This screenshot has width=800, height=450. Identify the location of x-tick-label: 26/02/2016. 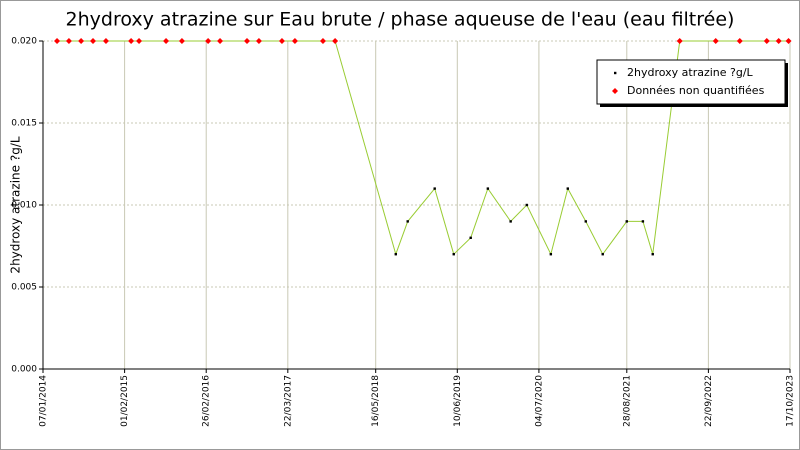
(207, 401).